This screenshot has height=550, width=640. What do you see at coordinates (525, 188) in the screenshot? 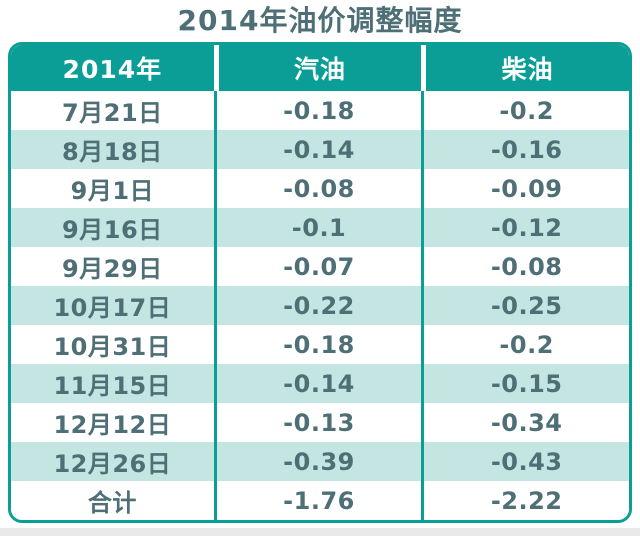
I see `diesel-cell: -0.09` at bounding box center [525, 188].